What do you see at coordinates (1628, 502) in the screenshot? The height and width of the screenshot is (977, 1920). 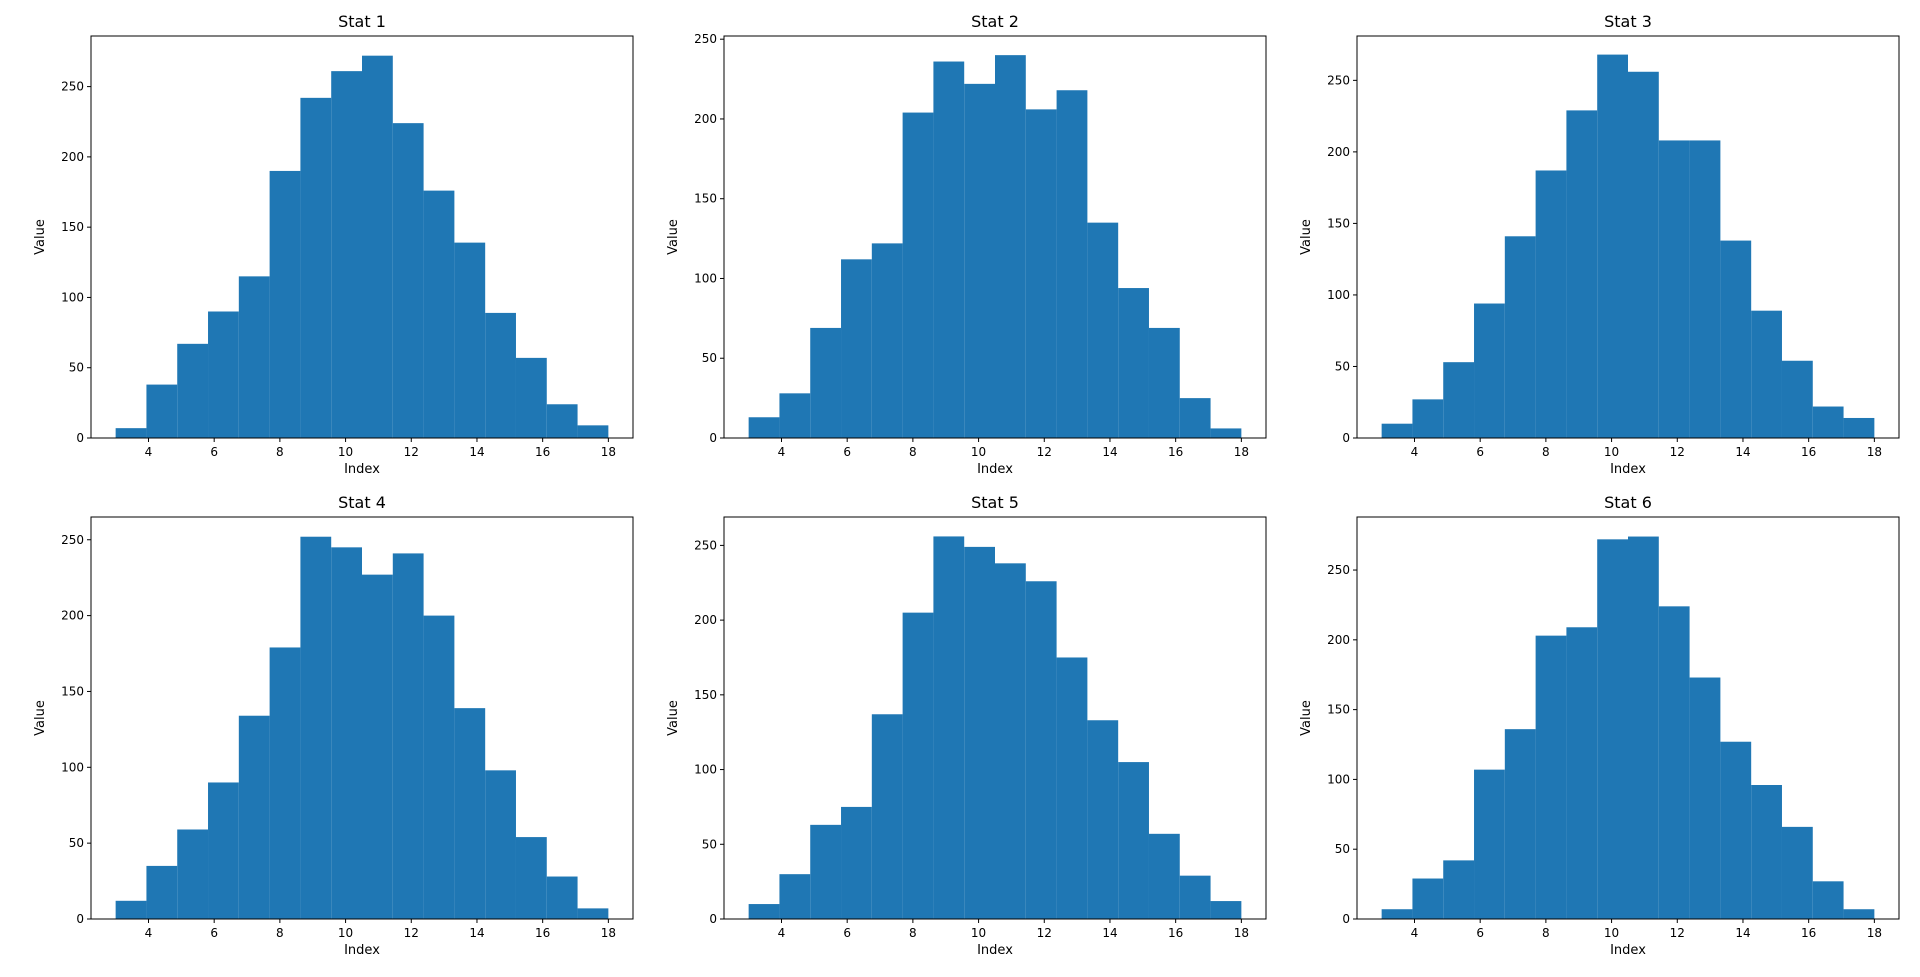 I see `chart-title: Stat 6` at bounding box center [1628, 502].